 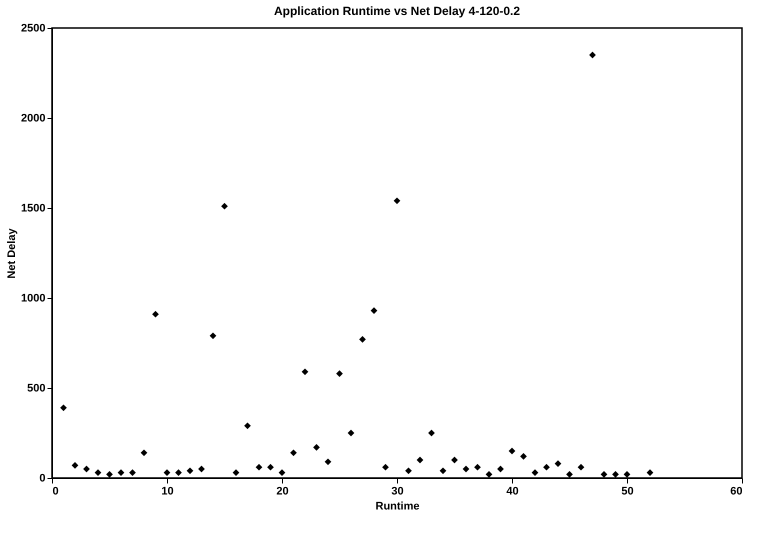 What do you see at coordinates (736, 492) in the screenshot?
I see `x-tick-label: 60` at bounding box center [736, 492].